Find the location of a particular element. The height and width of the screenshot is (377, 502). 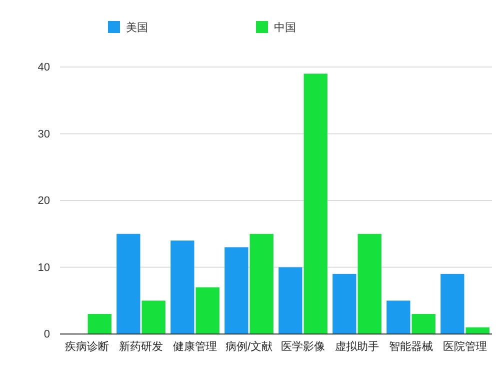

legend-label: 美国 is located at coordinates (137, 27).